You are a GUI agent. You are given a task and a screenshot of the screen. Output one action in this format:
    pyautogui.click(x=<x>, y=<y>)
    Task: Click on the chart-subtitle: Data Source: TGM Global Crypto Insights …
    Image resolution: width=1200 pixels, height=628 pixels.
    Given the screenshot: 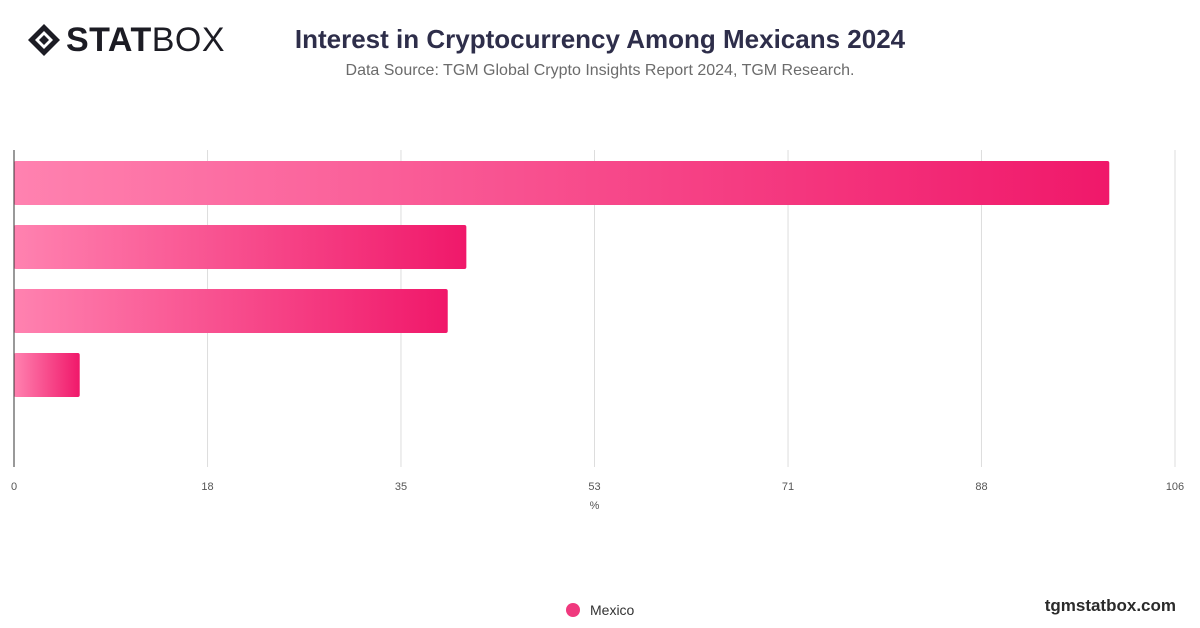 What is the action you would take?
    pyautogui.click(x=600, y=70)
    